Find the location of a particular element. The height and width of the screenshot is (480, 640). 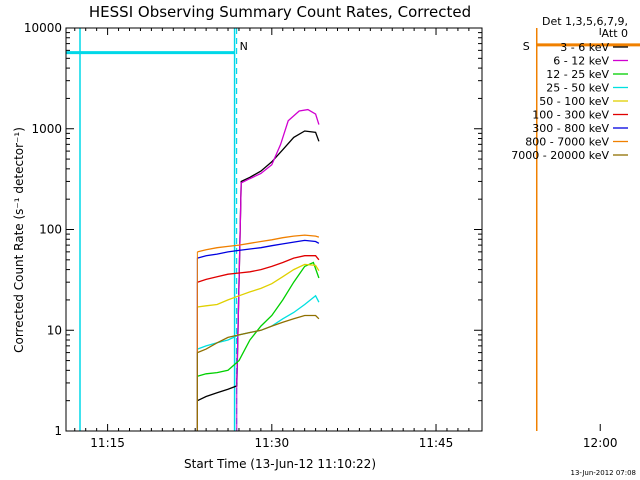

x-tick-label-3: 12:00 is located at coordinates (600, 443).